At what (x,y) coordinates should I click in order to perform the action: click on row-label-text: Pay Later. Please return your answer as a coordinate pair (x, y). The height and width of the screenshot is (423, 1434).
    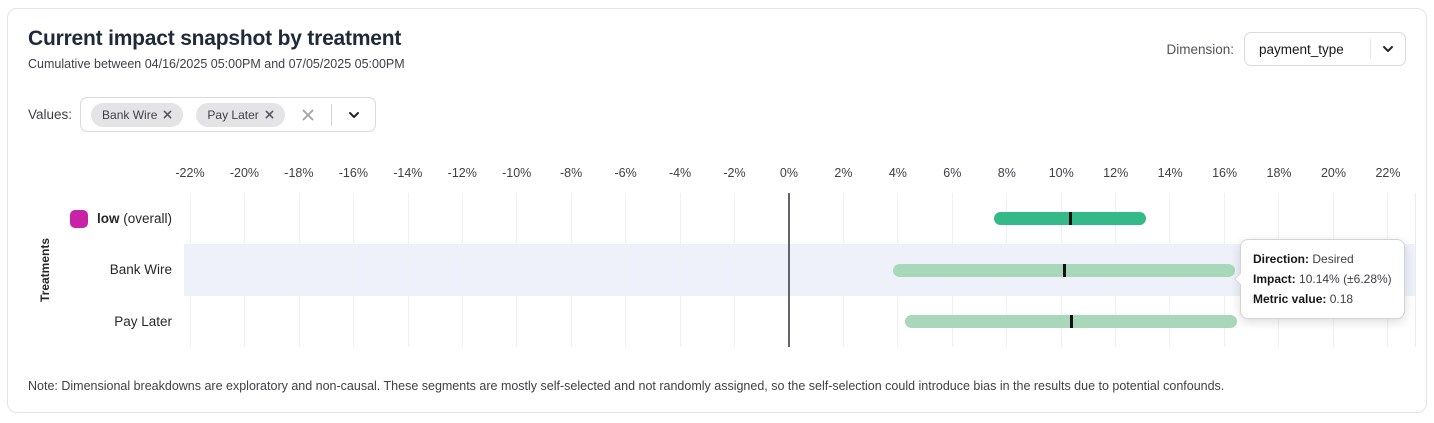
    Looking at the image, I should click on (143, 321).